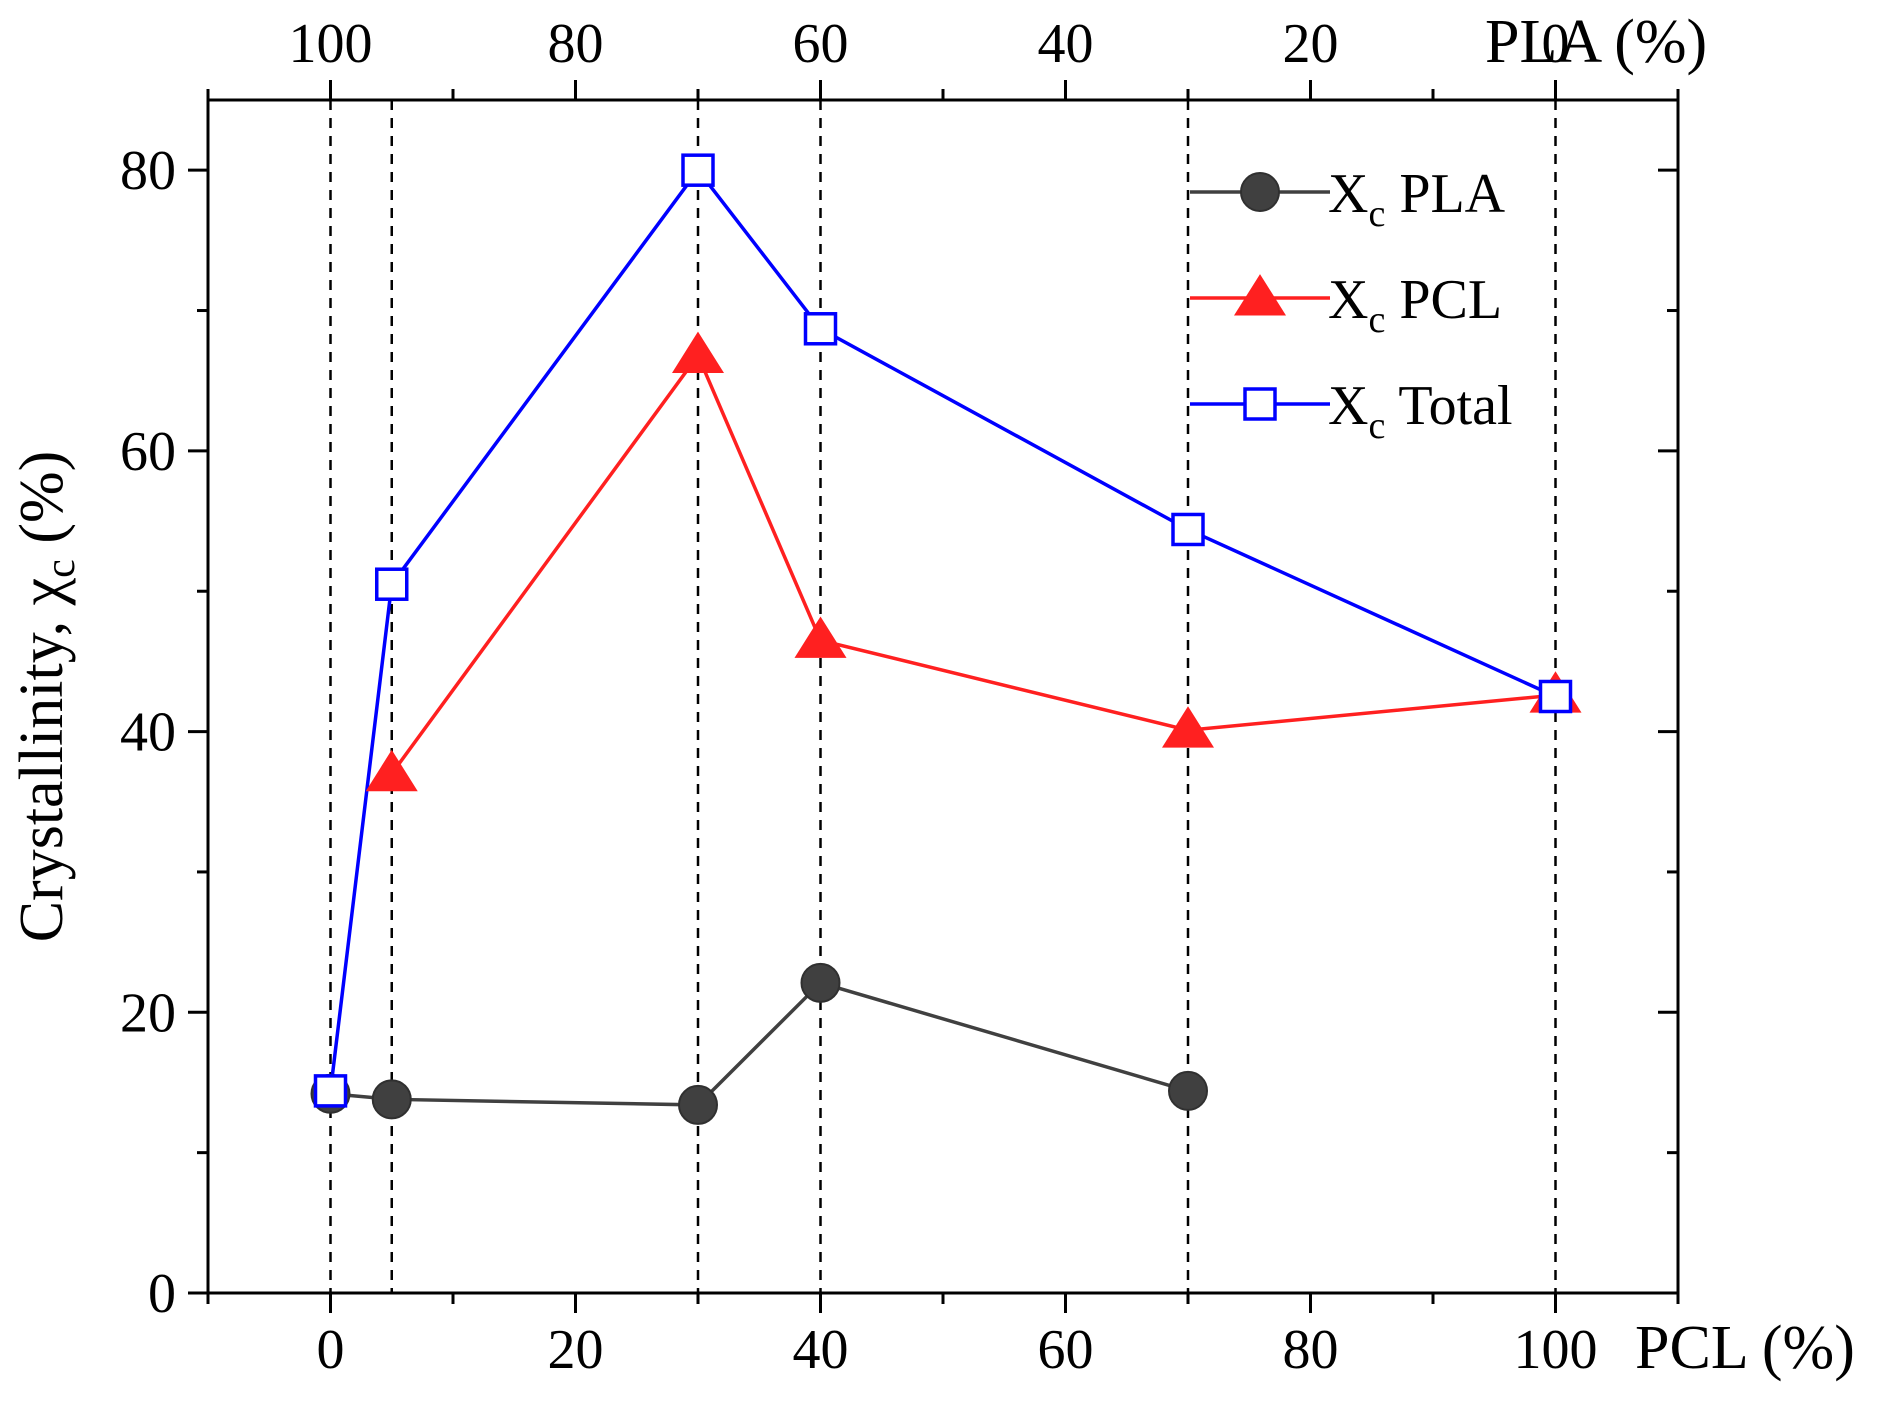 The width and height of the screenshot is (1879, 1419). What do you see at coordinates (148, 452) in the screenshot?
I see `y-tick-label: 60` at bounding box center [148, 452].